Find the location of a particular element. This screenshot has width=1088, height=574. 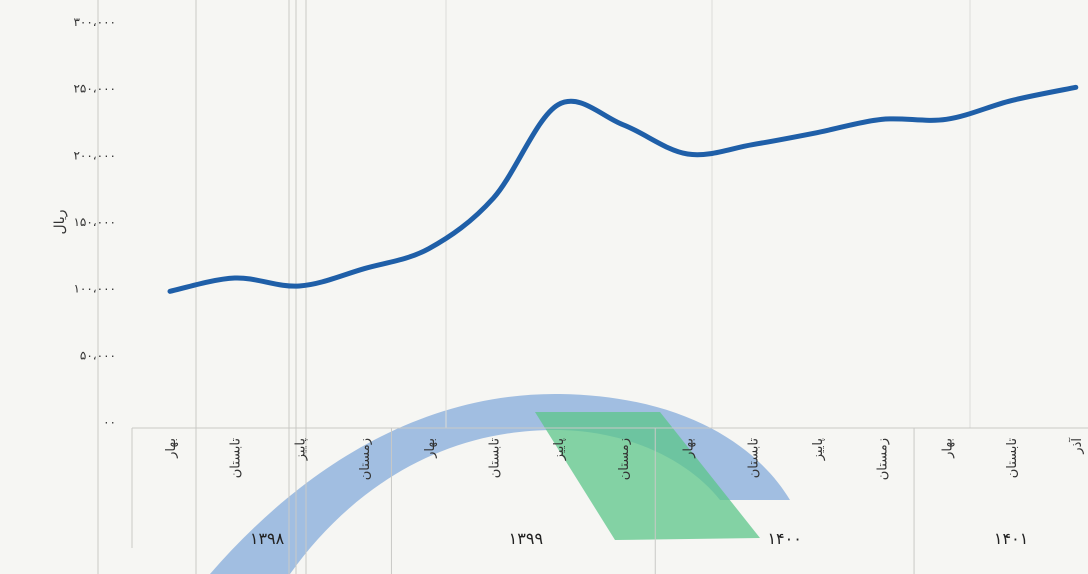

y-tick-label: ۰۰ is located at coordinates (109, 422).